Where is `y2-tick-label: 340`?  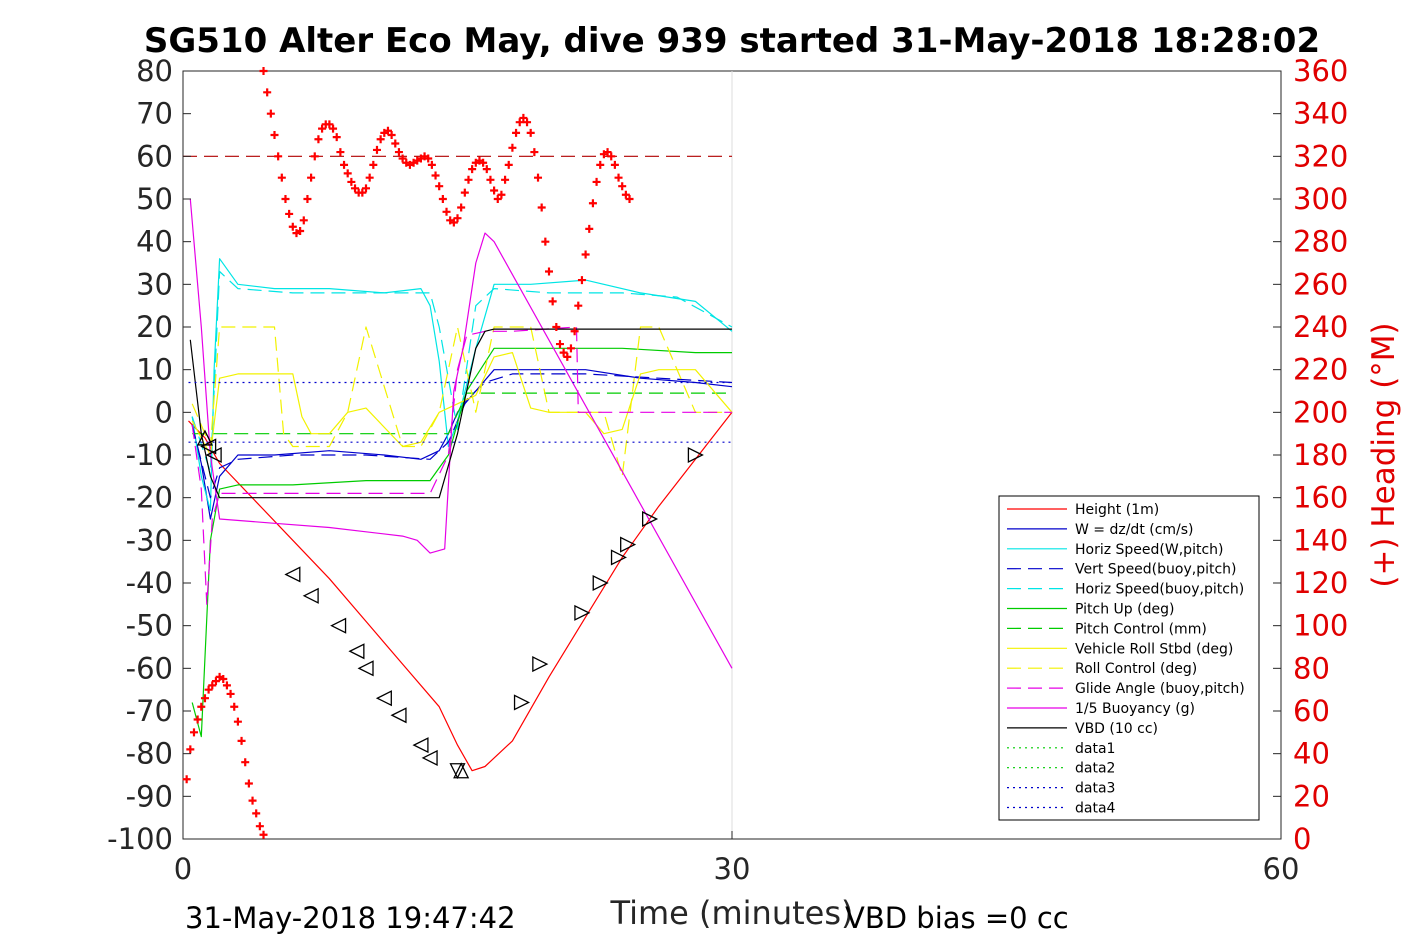 y2-tick-label: 340 is located at coordinates (1320, 114).